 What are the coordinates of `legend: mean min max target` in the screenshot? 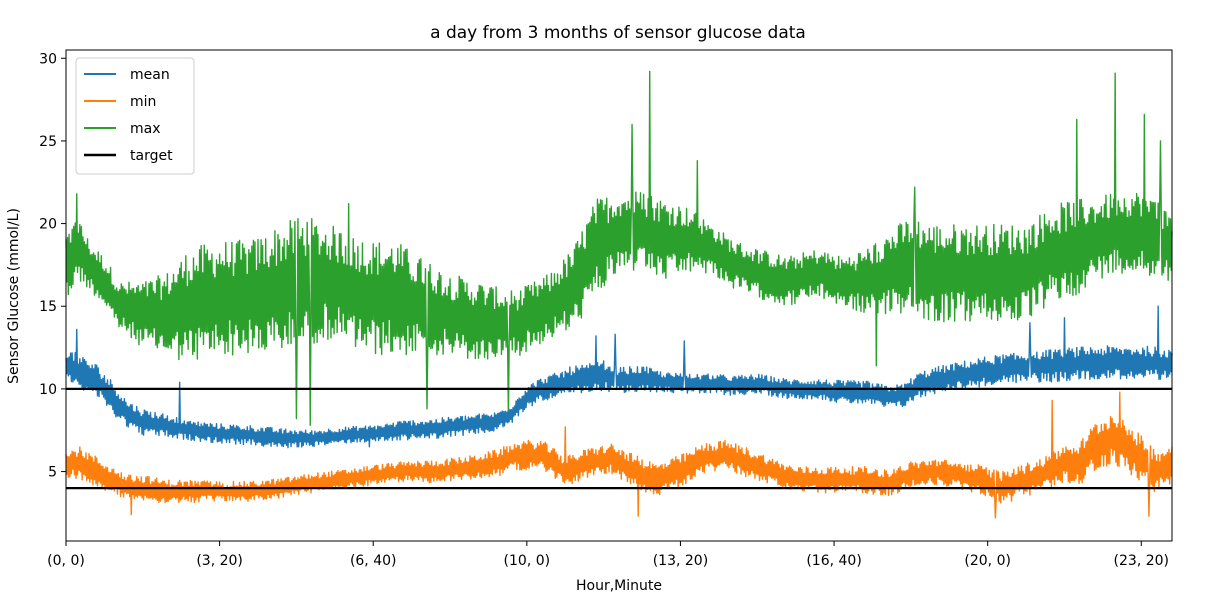 It's located at (135, 116).